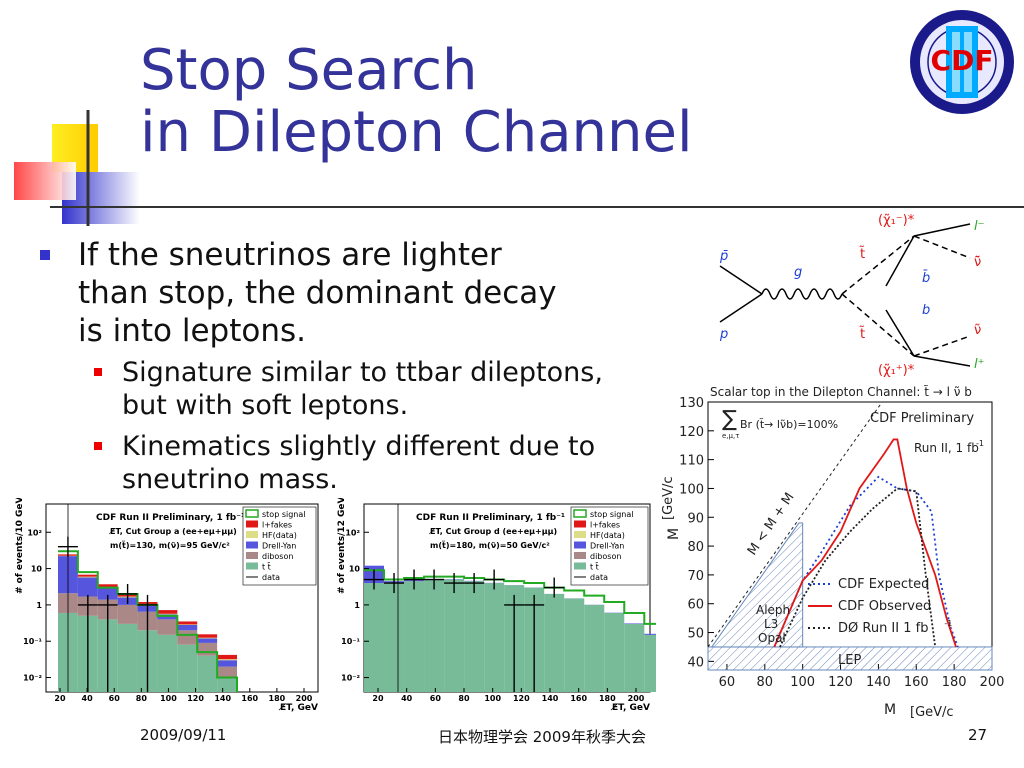 This screenshot has height=768, width=1024. Describe the element at coordinates (773, 610) in the screenshot. I see `svg-text: Aleph` at that location.